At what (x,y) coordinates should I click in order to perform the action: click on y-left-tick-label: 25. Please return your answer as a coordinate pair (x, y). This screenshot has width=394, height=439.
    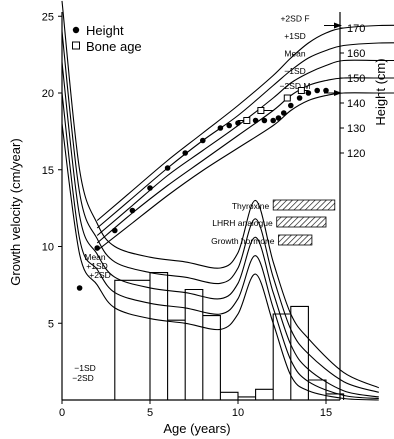
    Looking at the image, I should click on (48, 17).